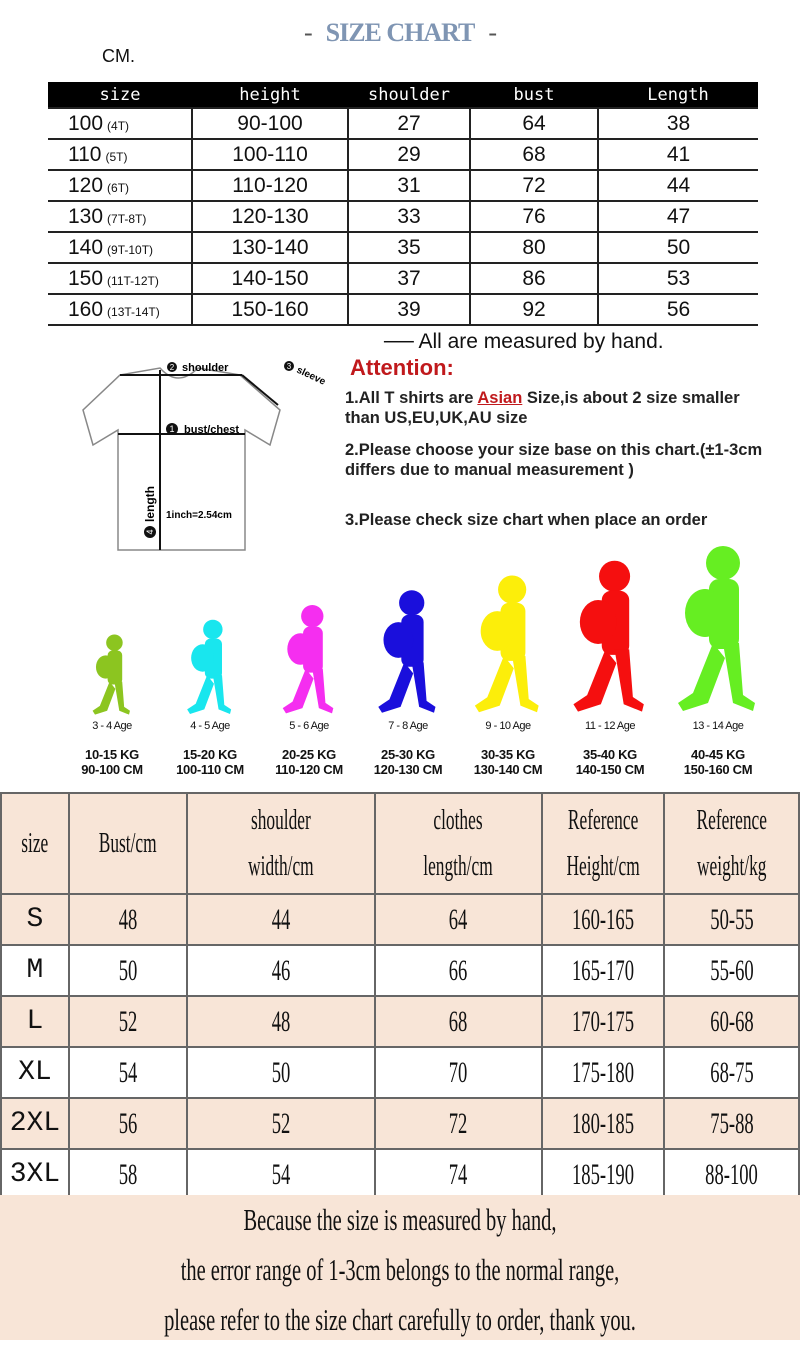  I want to click on column-header: Reference weight/kg, so click(731, 843).